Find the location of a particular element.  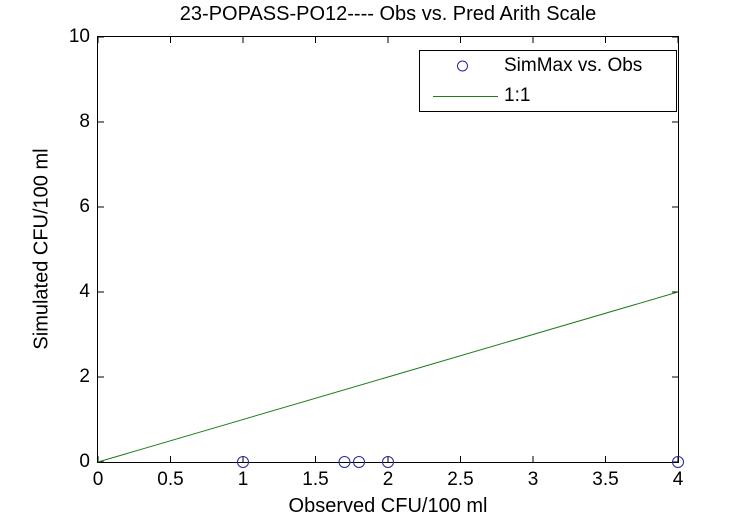

y-tick-label: 2 is located at coordinates (84, 376).